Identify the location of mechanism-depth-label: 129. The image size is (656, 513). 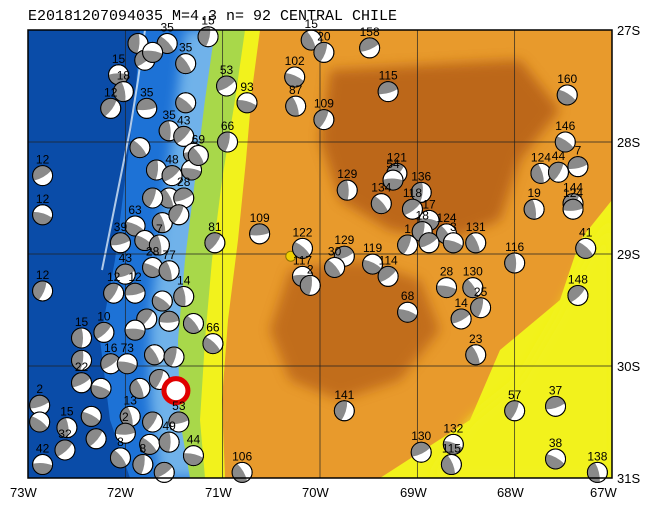
(344, 240).